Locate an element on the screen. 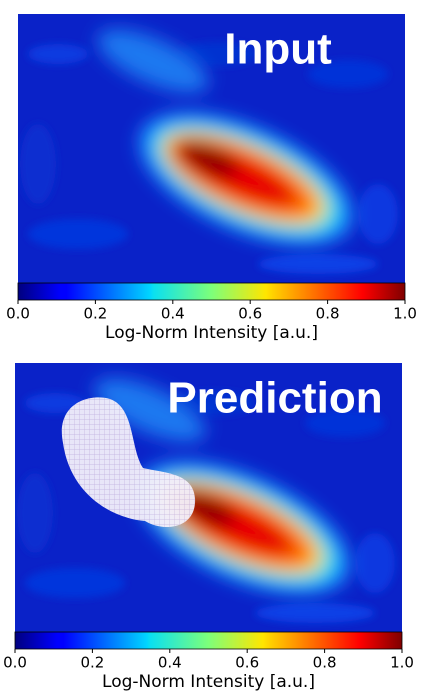 The image size is (422, 696). panel-title: Prediction is located at coordinates (274, 398).